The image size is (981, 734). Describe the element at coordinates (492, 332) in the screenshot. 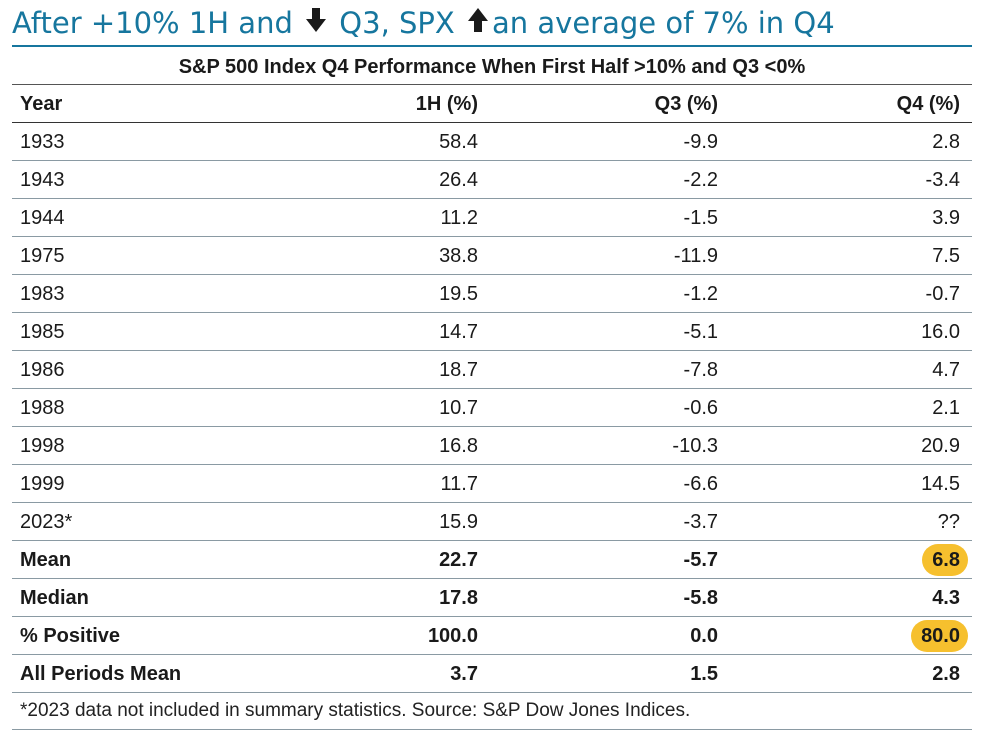

I see `table-row: 1985 14.7 -5.1 16.0` at that location.